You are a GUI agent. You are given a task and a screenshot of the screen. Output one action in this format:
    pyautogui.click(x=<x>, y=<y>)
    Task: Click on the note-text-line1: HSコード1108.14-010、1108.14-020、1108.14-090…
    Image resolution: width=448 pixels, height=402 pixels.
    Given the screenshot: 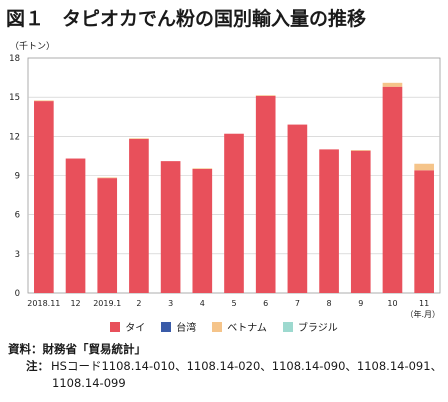 What is the action you would take?
    pyautogui.click(x=247, y=366)
    